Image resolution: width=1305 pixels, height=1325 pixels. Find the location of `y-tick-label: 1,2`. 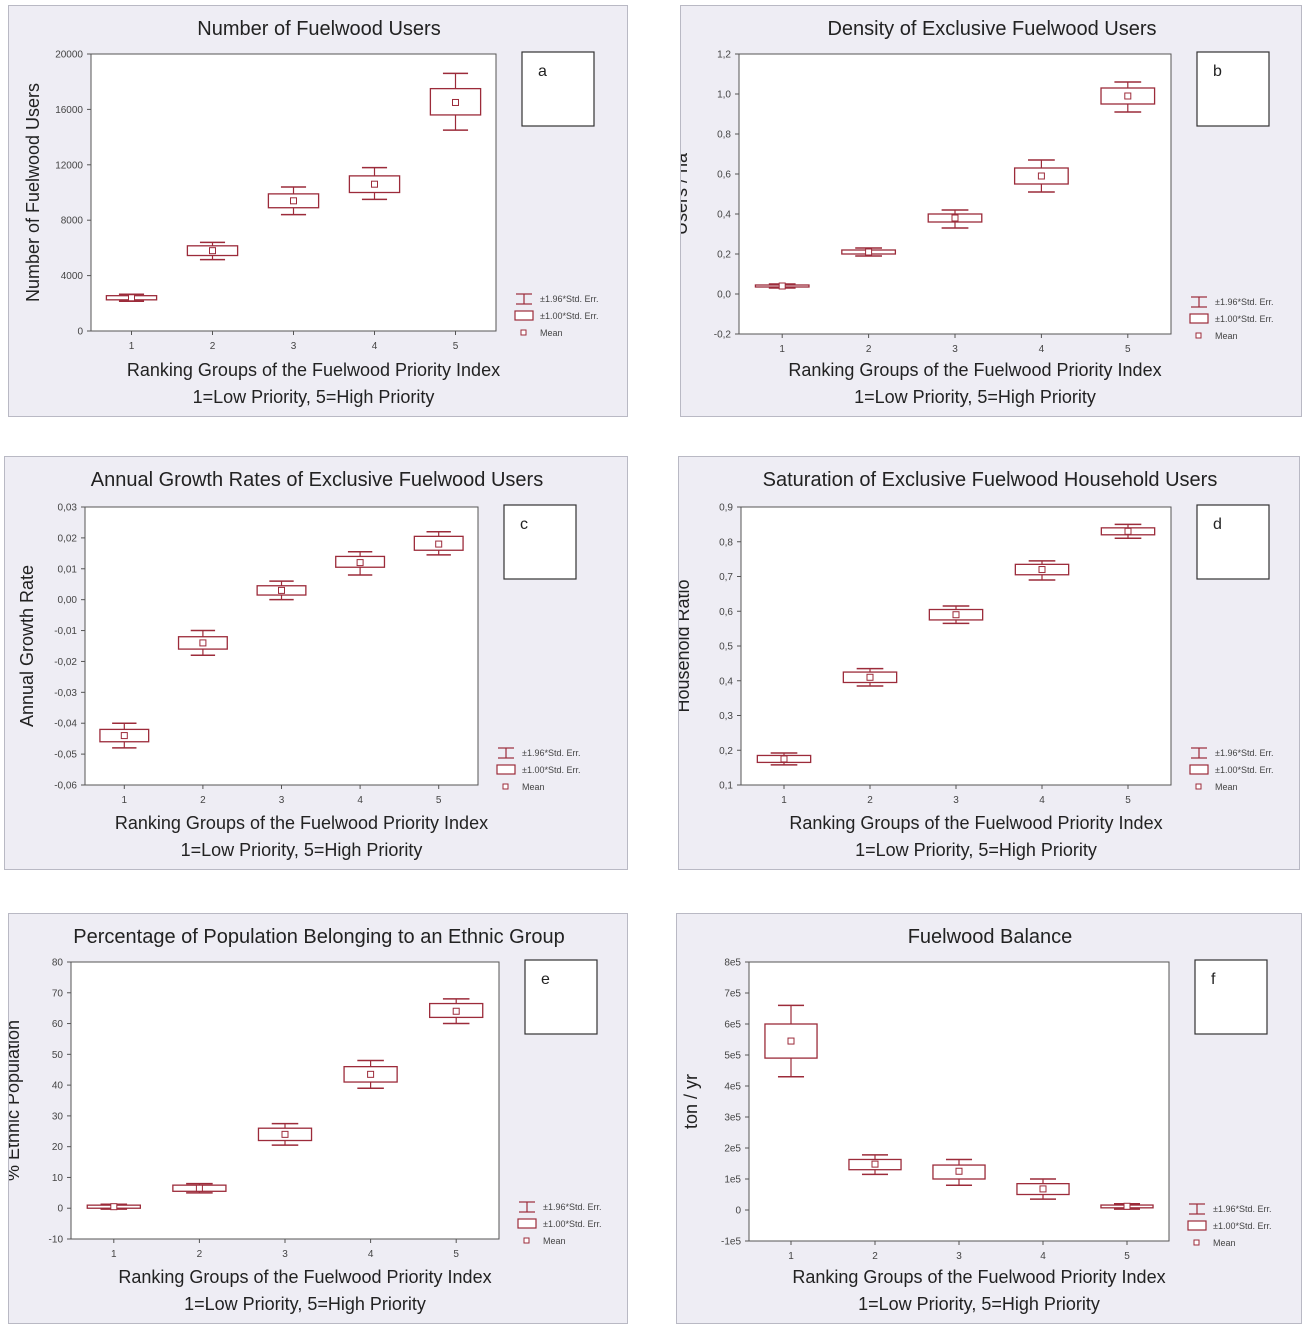

y-tick-label: 1,2 is located at coordinates (724, 55).